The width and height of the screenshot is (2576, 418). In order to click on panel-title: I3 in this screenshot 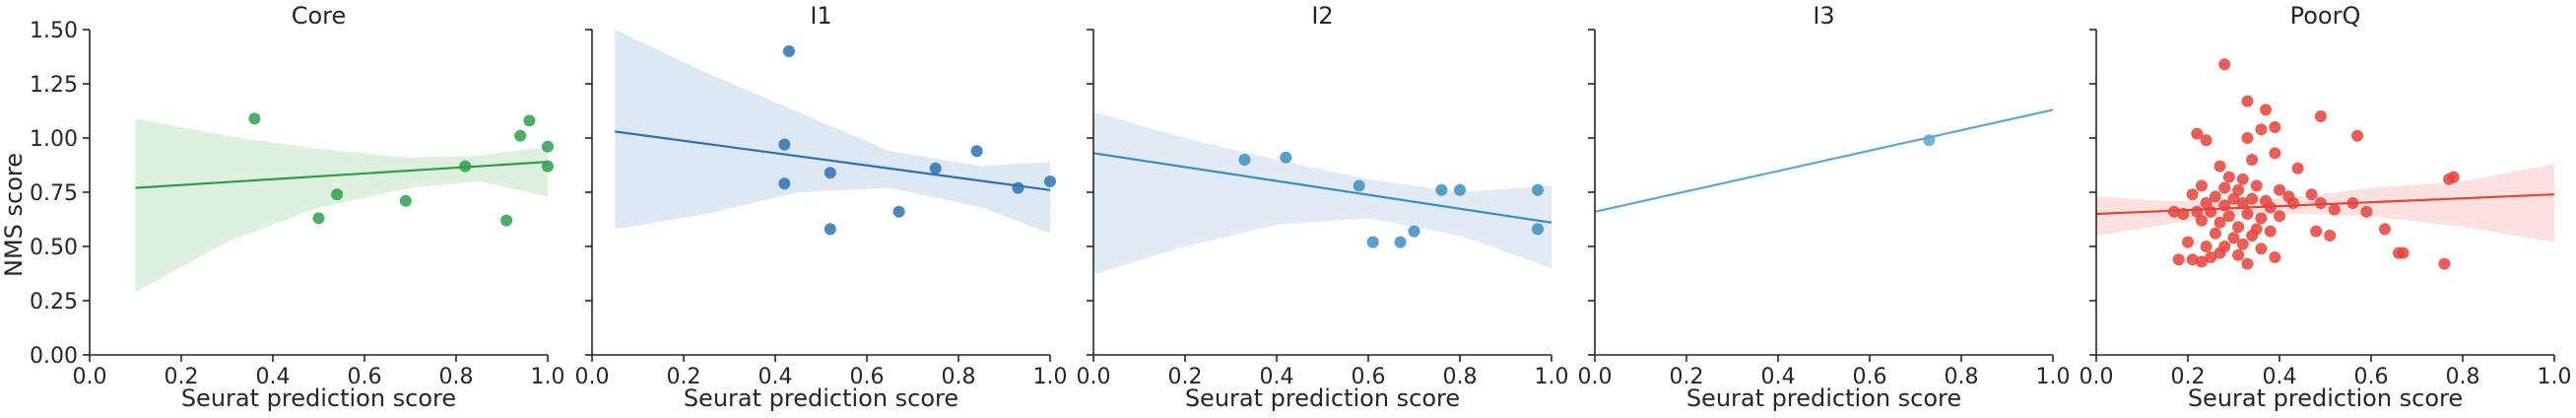, I will do `click(1824, 16)`.